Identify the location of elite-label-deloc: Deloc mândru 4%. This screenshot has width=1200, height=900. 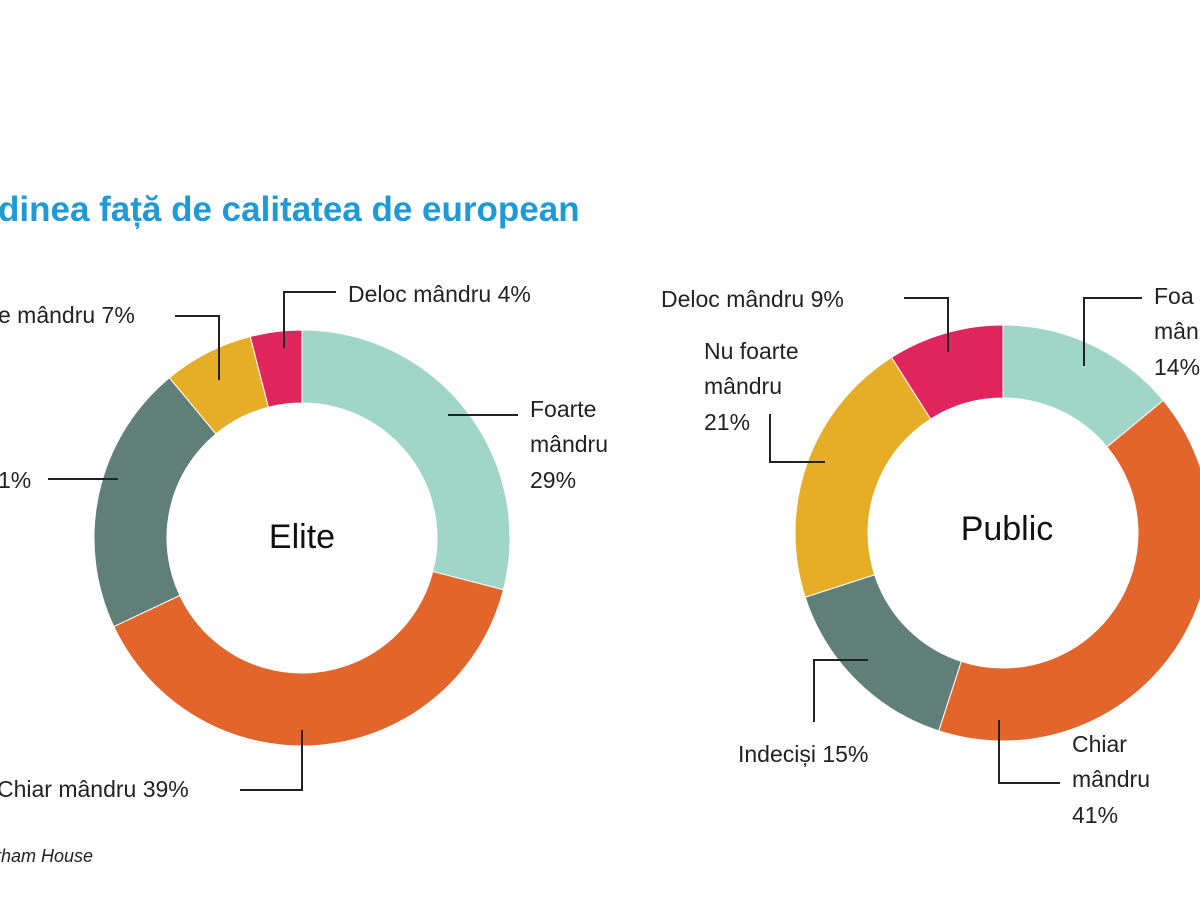
(439, 294).